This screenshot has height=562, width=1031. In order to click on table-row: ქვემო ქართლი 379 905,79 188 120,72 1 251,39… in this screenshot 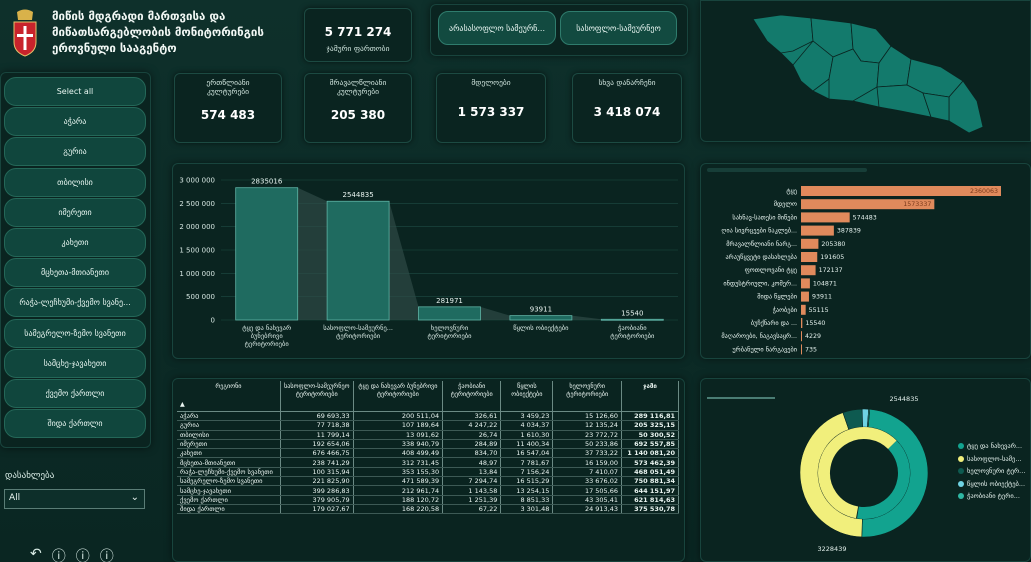, I will do `click(428, 500)`.